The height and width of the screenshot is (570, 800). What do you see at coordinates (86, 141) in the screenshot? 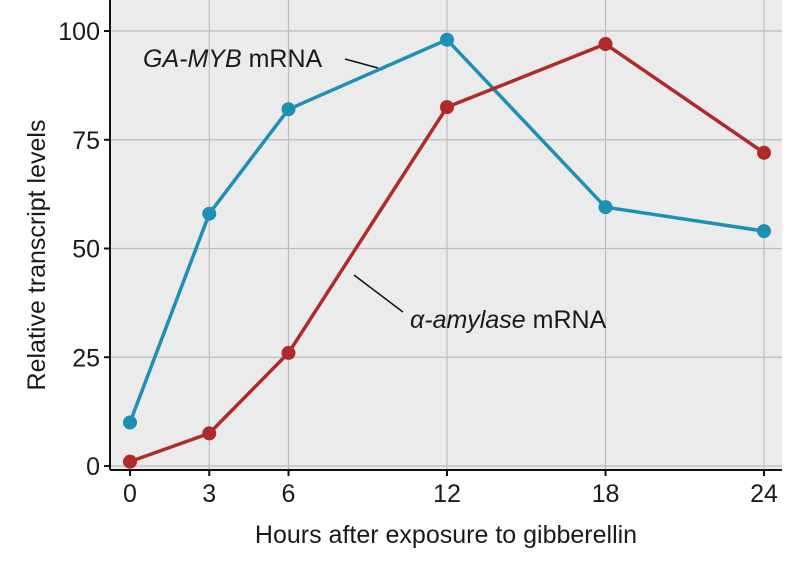
I see `y-tick-label: 75` at bounding box center [86, 141].